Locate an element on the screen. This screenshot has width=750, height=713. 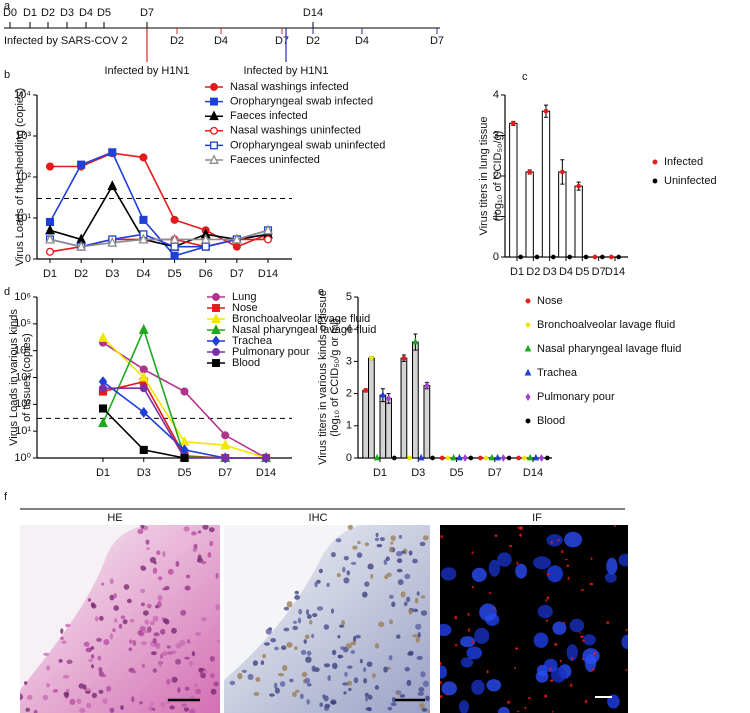
y-tick-label: 4 is located at coordinates (349, 329).